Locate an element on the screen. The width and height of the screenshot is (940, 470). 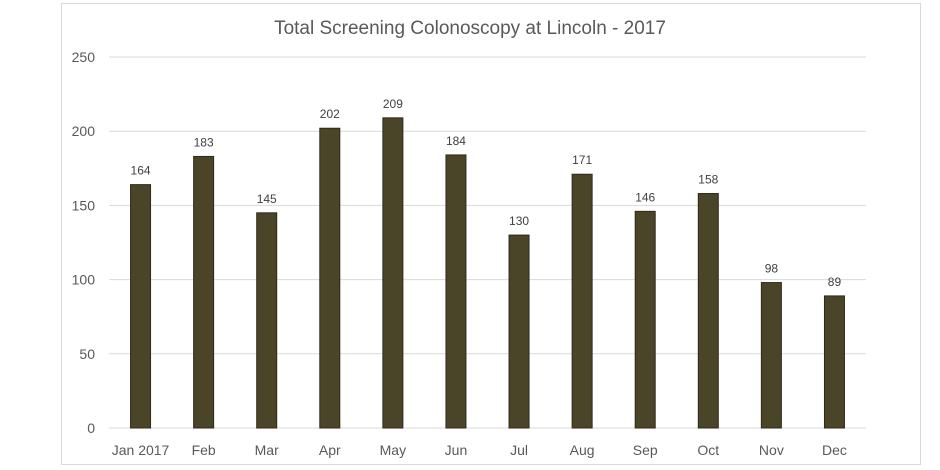
y-tick-label: 150 is located at coordinates (84, 205).